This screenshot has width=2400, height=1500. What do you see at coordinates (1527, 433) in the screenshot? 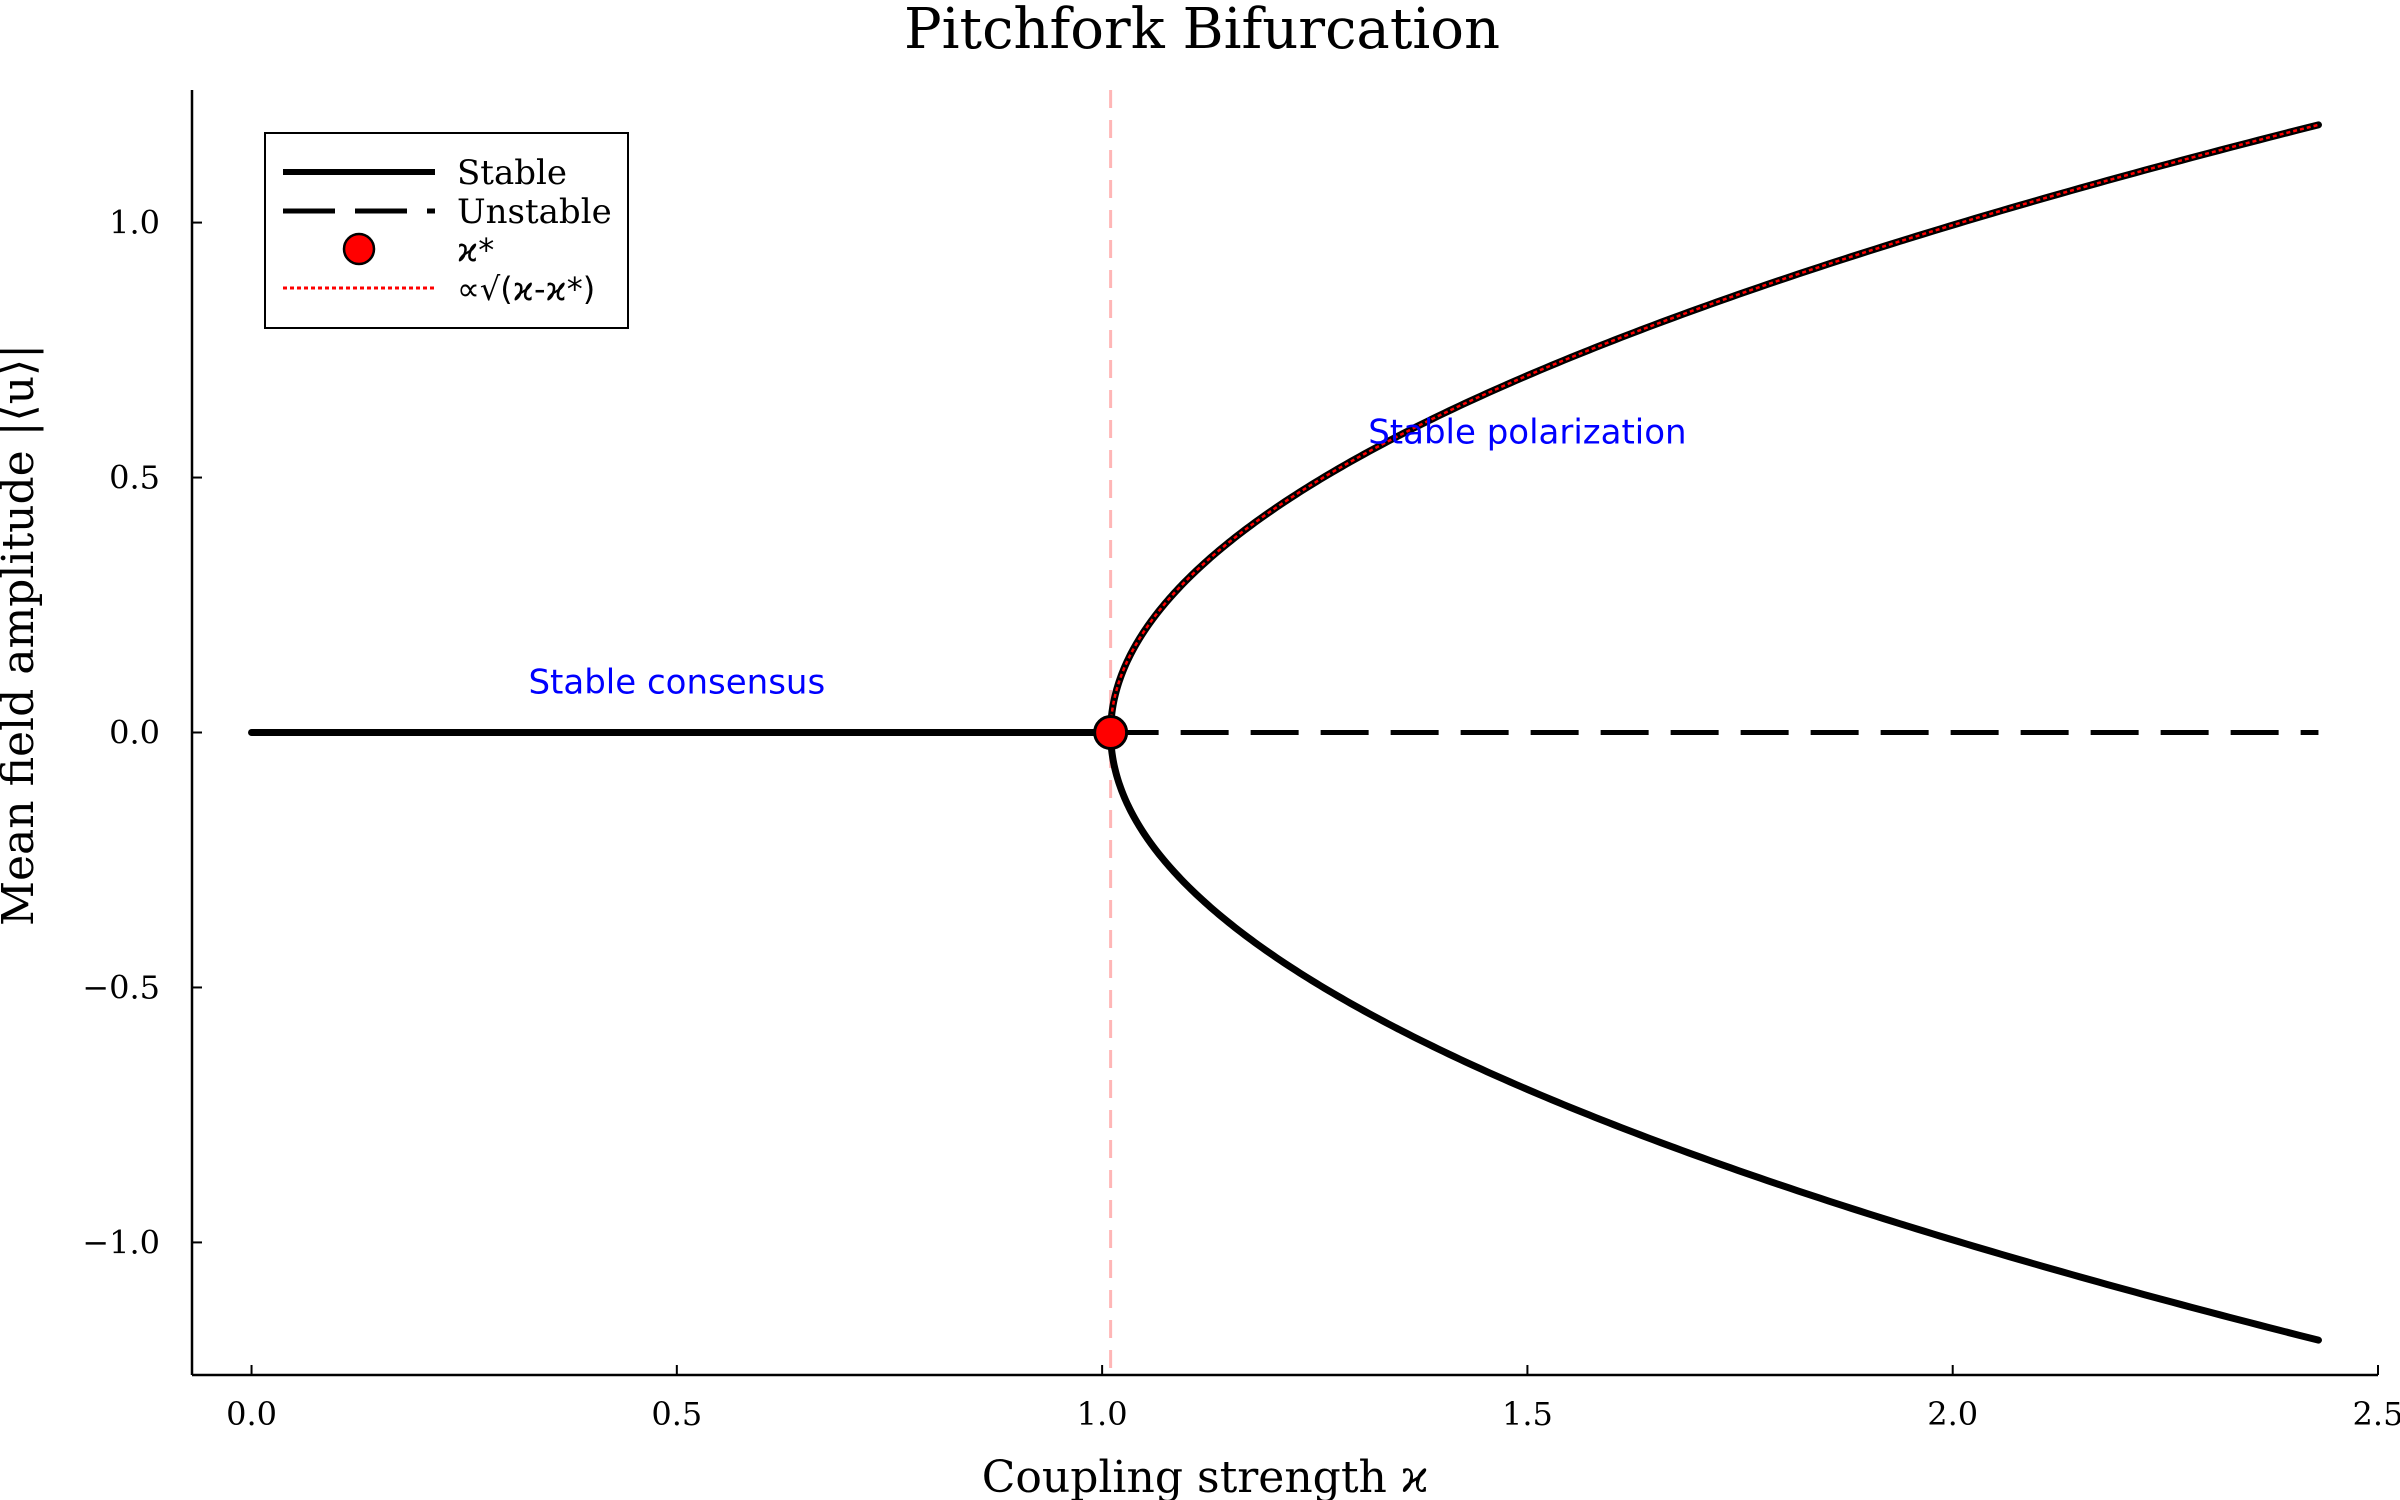
I see `annotation-label: Stable polarization` at bounding box center [1527, 433].